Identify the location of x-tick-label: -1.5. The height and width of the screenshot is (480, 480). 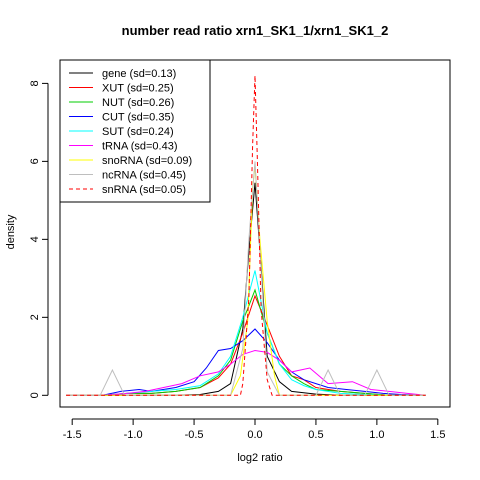
(72, 435).